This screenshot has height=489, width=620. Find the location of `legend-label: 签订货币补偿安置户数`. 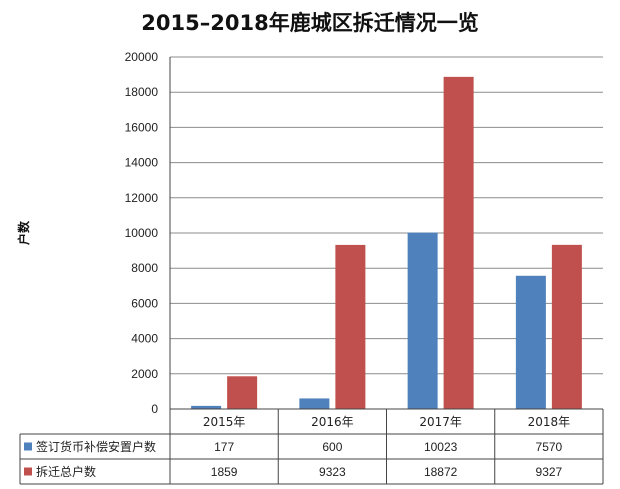

legend-label: 签订货币补偿安置户数 is located at coordinates (96, 446).